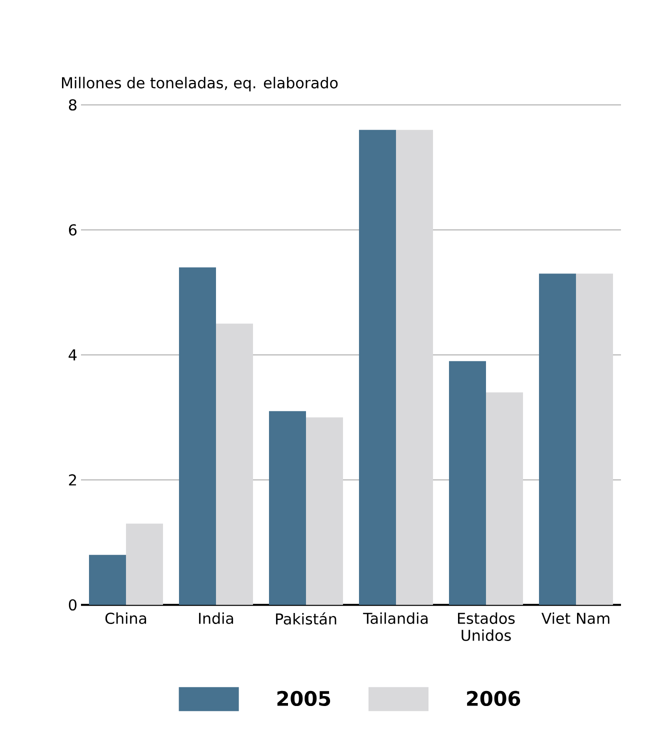 The height and width of the screenshot is (733, 666). I want to click on y-tick-label: 8, so click(72, 105).